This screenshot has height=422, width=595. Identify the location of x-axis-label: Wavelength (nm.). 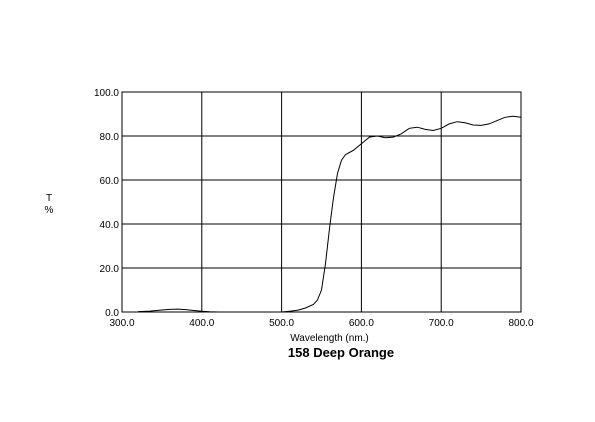
(329, 338).